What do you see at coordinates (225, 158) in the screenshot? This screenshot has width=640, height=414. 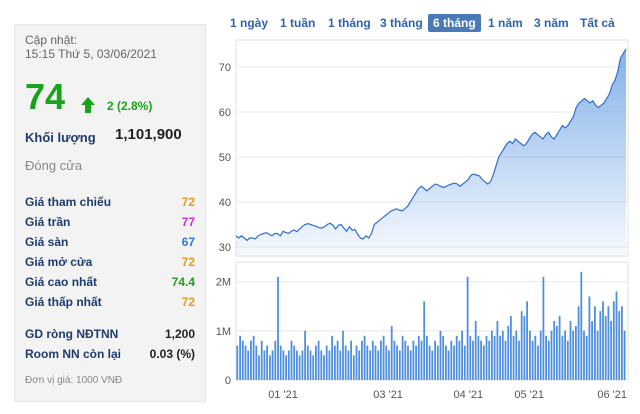 I see `price-tick-label: 50` at bounding box center [225, 158].